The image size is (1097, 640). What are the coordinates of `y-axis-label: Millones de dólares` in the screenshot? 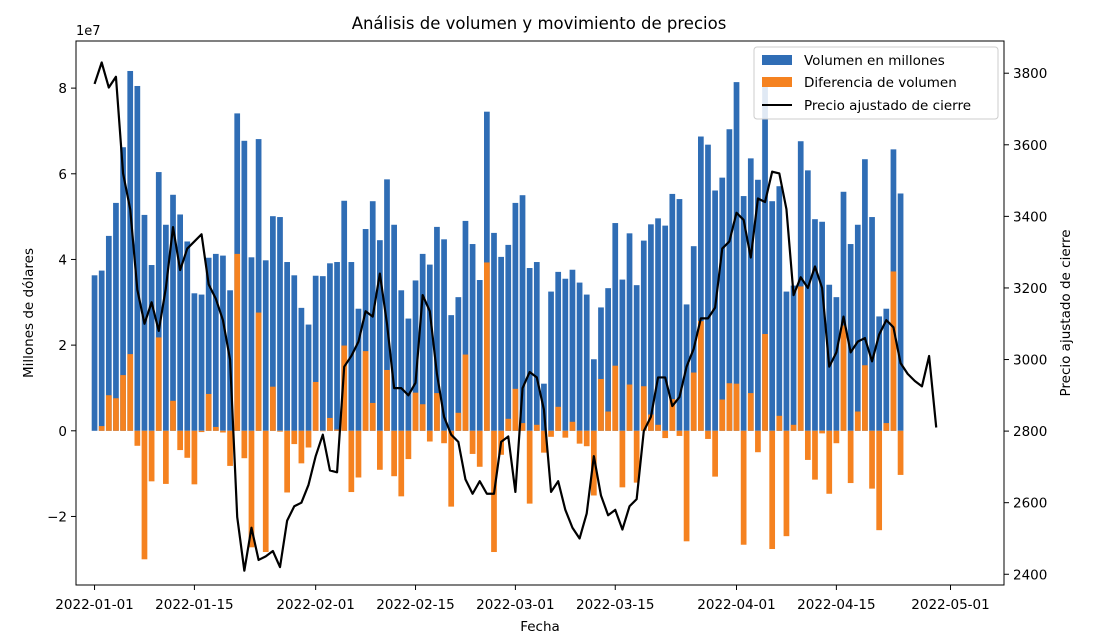 It's located at (29, 313).